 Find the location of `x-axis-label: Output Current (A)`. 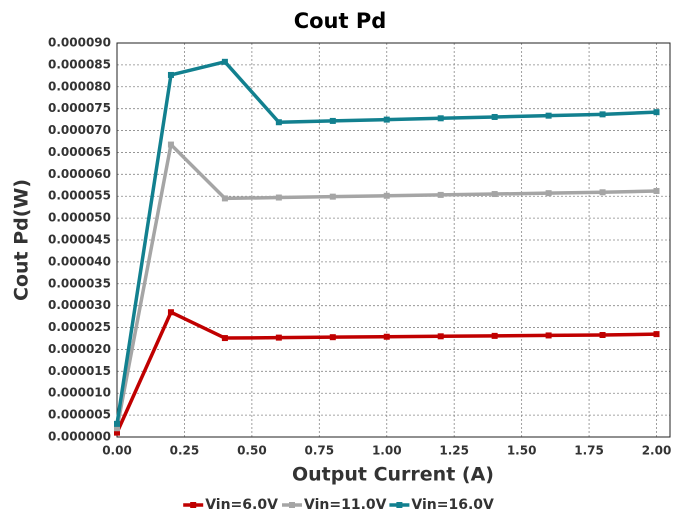

x-axis-label: Output Current (A) is located at coordinates (393, 475).